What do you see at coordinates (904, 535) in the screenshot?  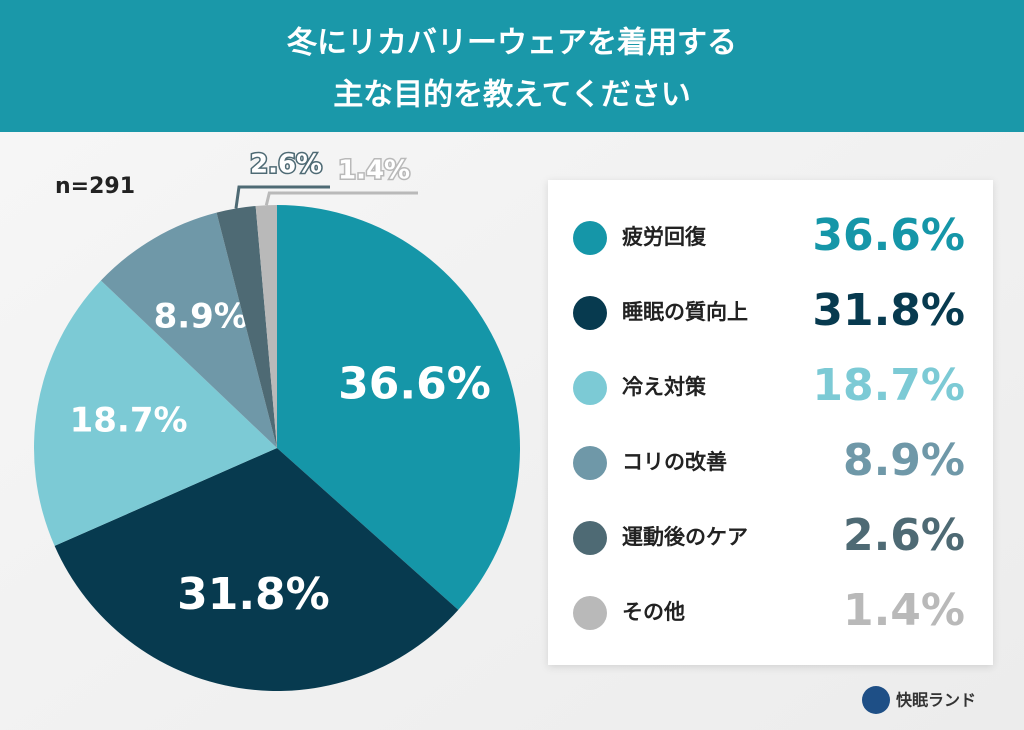 I see `legend-value: 2.6%` at bounding box center [904, 535].